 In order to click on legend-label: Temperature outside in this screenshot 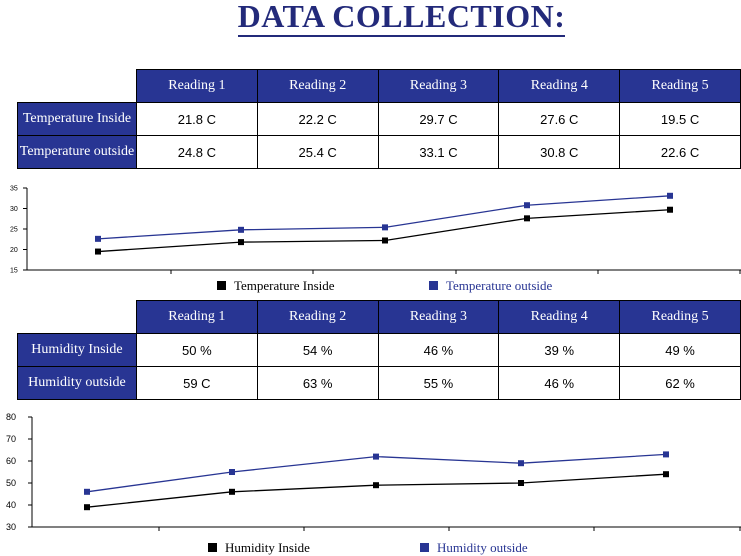, I will do `click(499, 285)`.